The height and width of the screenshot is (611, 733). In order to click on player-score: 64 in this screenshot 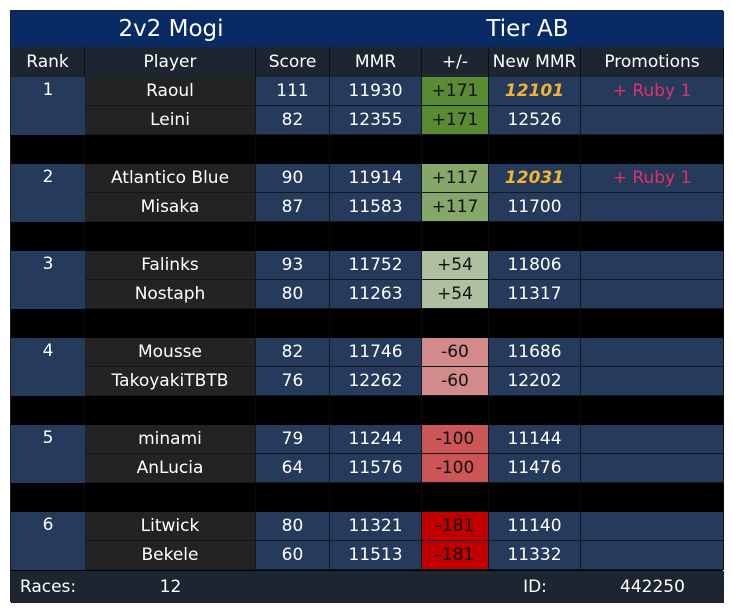, I will do `click(293, 468)`.